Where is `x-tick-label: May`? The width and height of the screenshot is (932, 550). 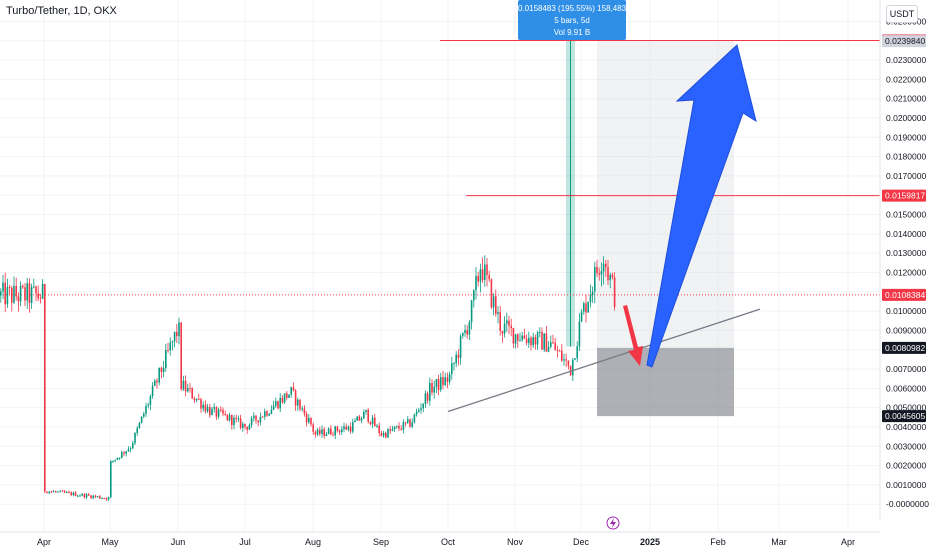 x-tick-label: May is located at coordinates (110, 542).